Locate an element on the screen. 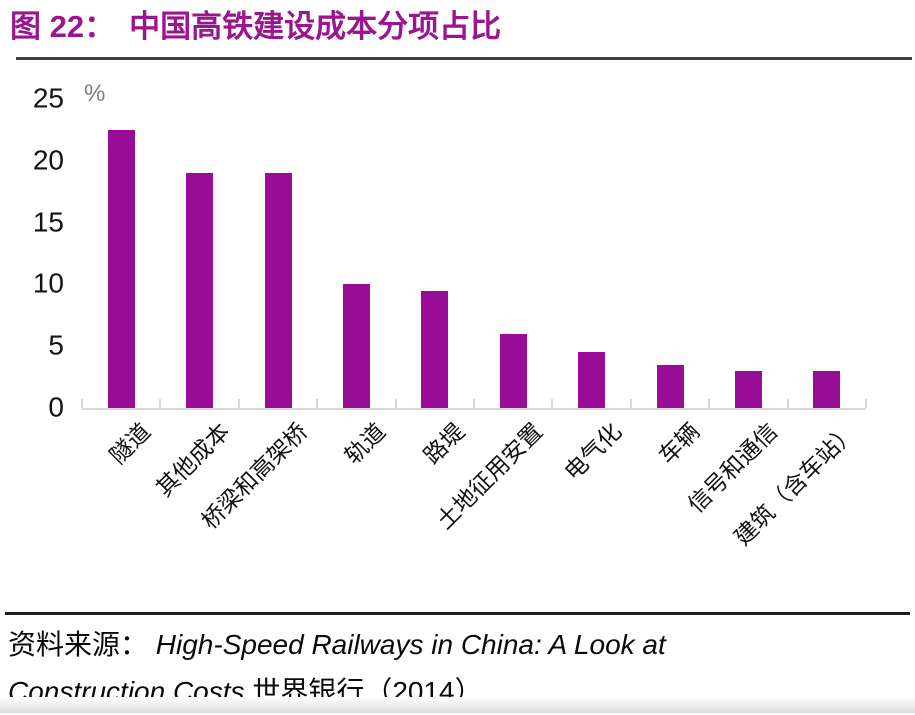 This screenshot has width=915, height=715. figure-header: 图 22： 中国高铁建设成本分项占比 is located at coordinates (457, 27).